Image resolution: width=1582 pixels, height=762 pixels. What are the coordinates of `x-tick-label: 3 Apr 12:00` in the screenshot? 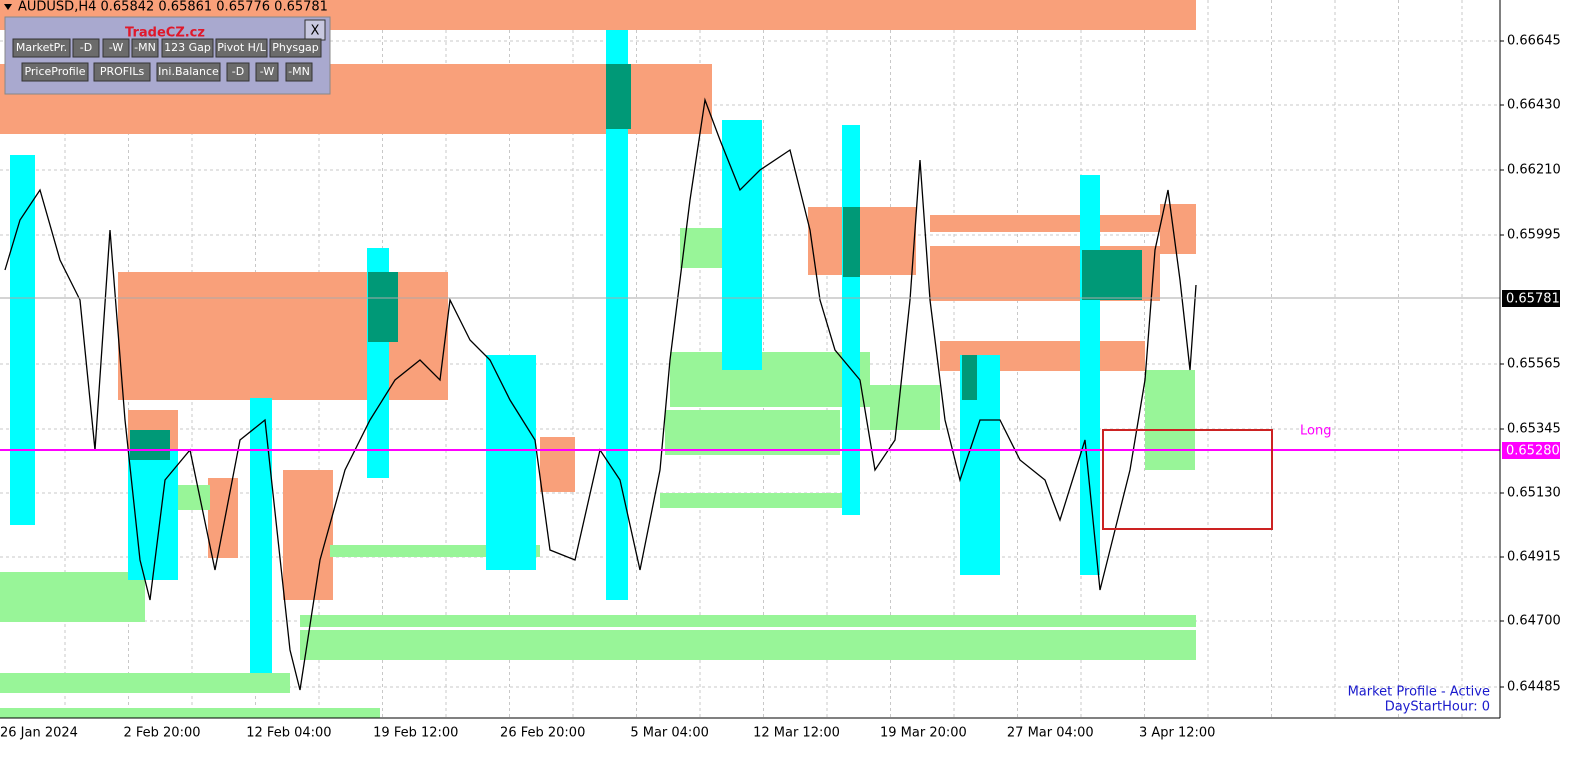 It's located at (1177, 733).